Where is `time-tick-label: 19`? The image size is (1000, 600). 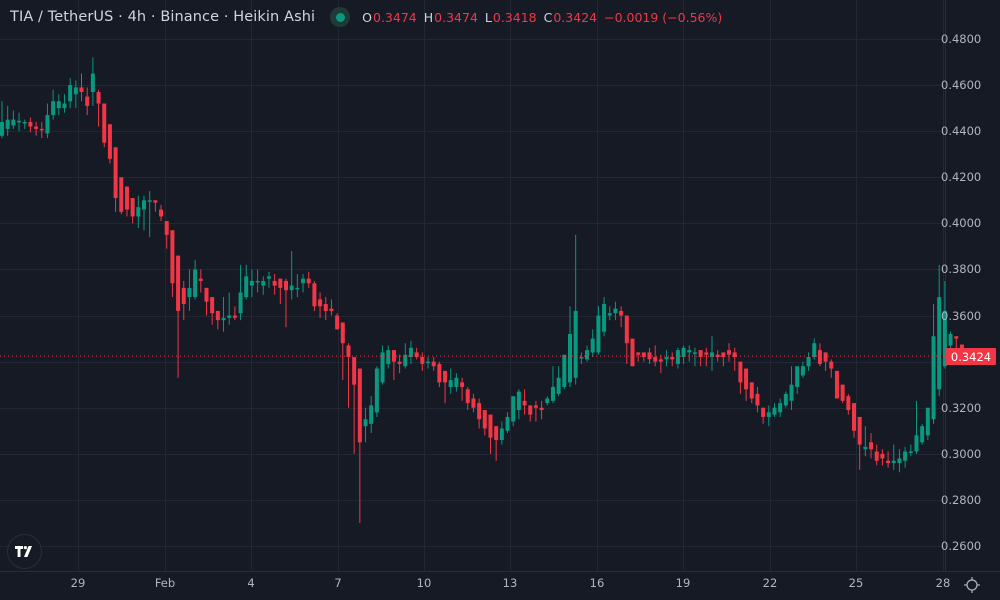 time-tick-label: 19 is located at coordinates (683, 583).